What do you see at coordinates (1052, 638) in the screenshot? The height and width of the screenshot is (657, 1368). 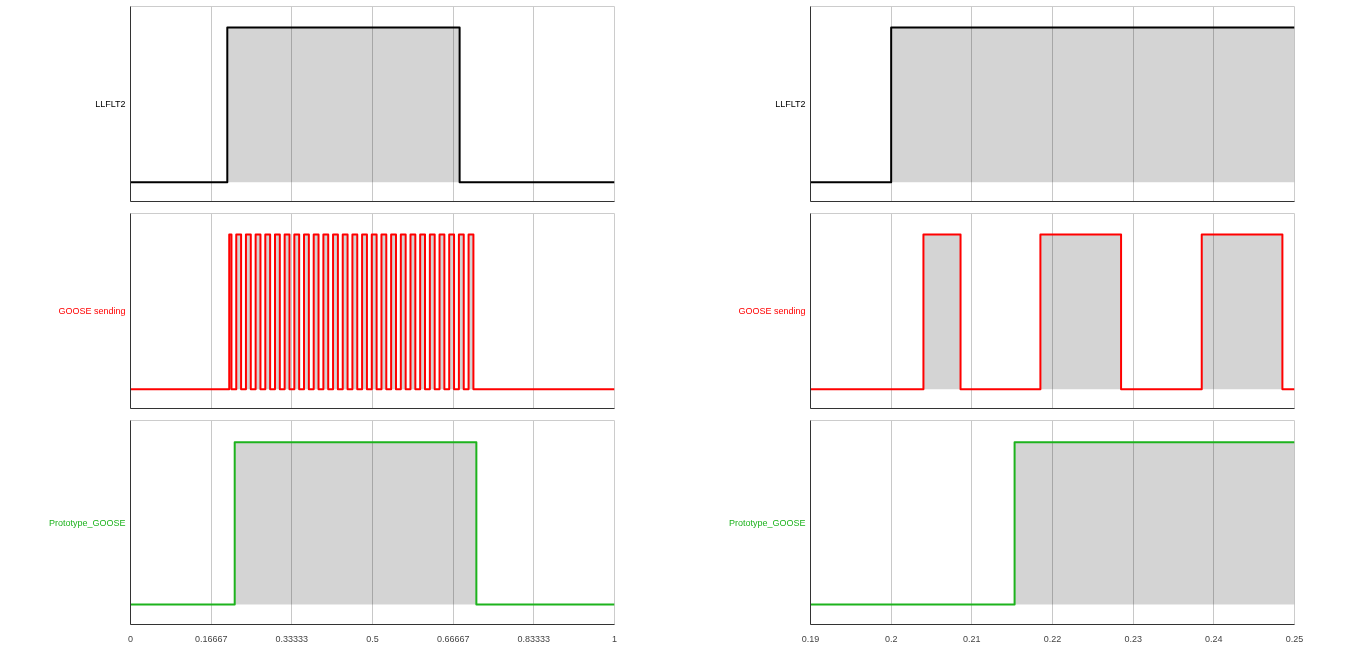 I see `x-tick-label: 0.22` at bounding box center [1052, 638].